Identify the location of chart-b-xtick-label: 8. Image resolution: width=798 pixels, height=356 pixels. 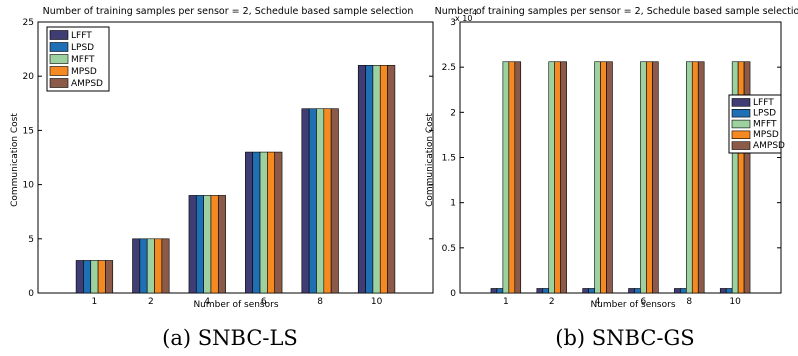
(689, 302).